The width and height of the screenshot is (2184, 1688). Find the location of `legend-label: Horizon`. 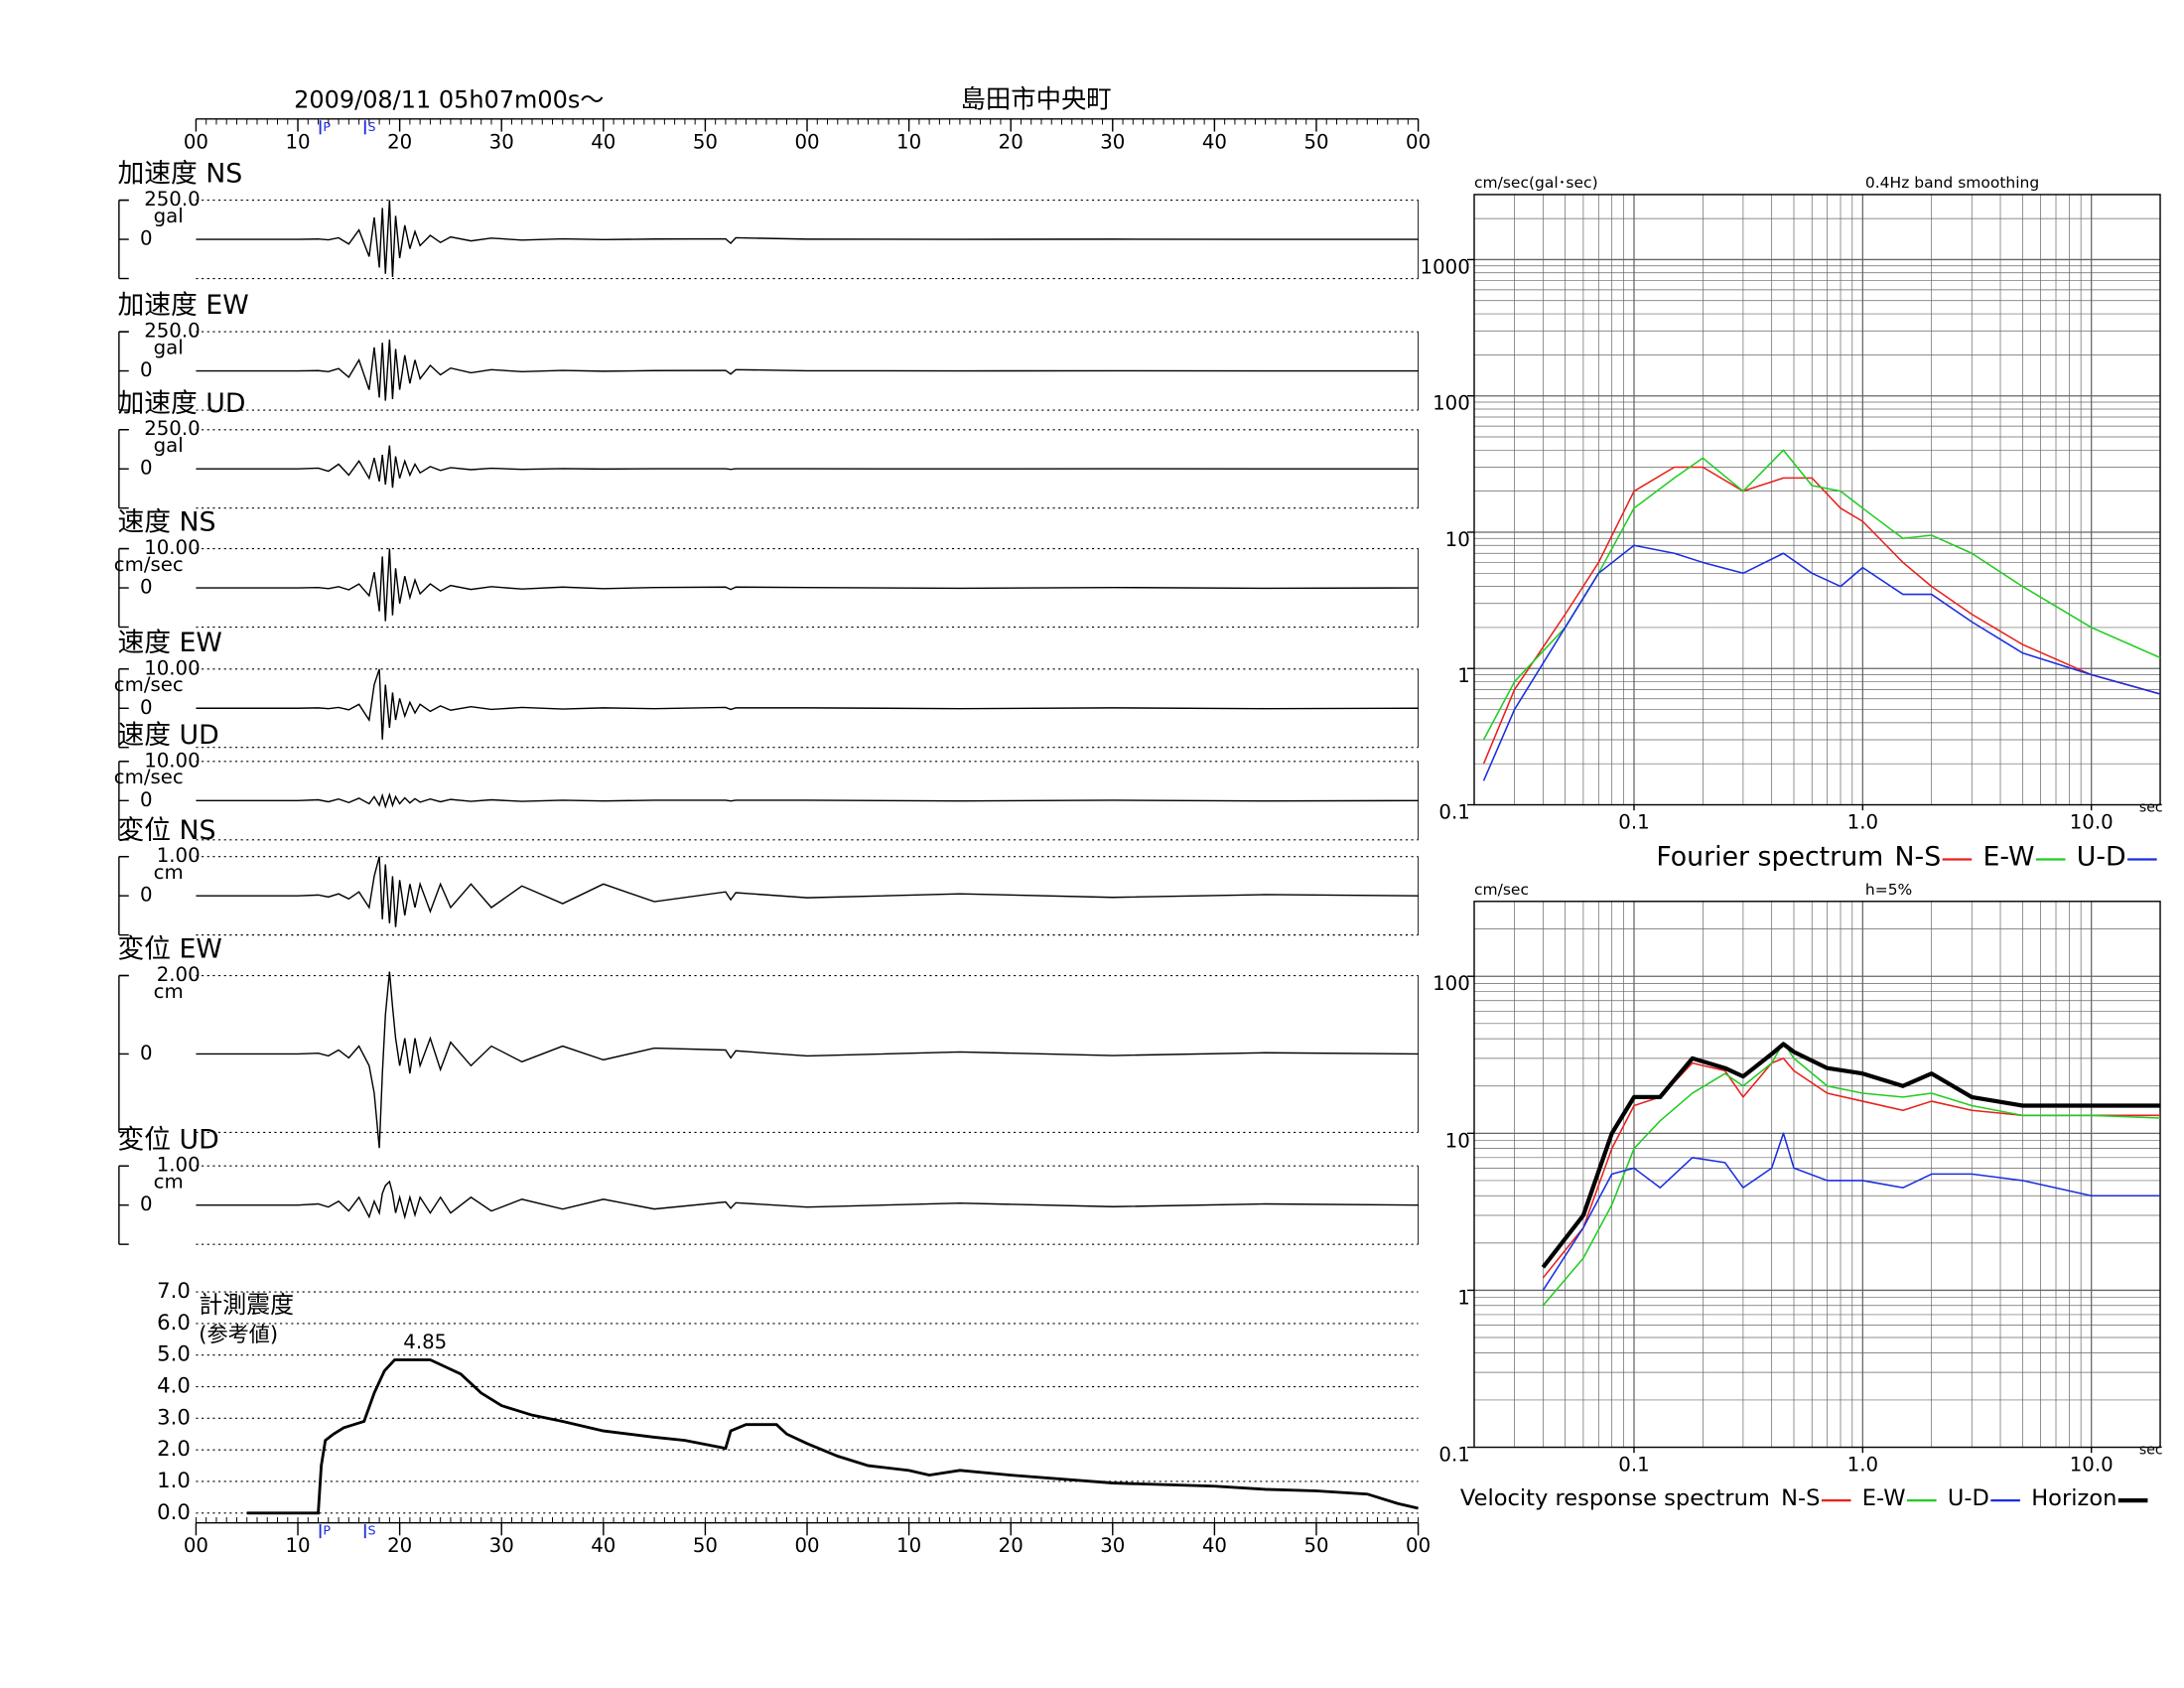

legend-label: Horizon is located at coordinates (2073, 1498).